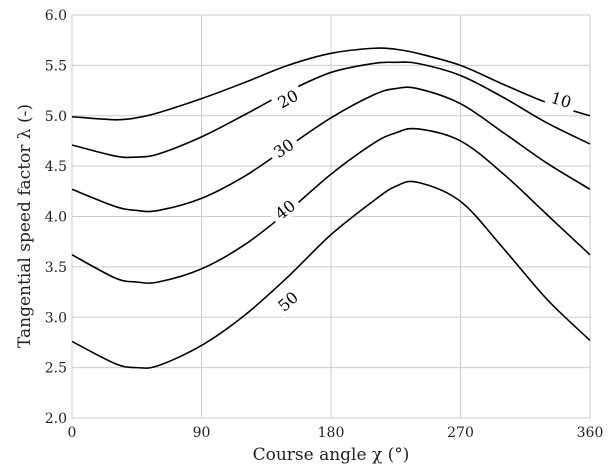 The width and height of the screenshot is (613, 471). Describe the element at coordinates (25, 226) in the screenshot. I see `y-axis-label: Tangential speed factor λ (-)` at that location.